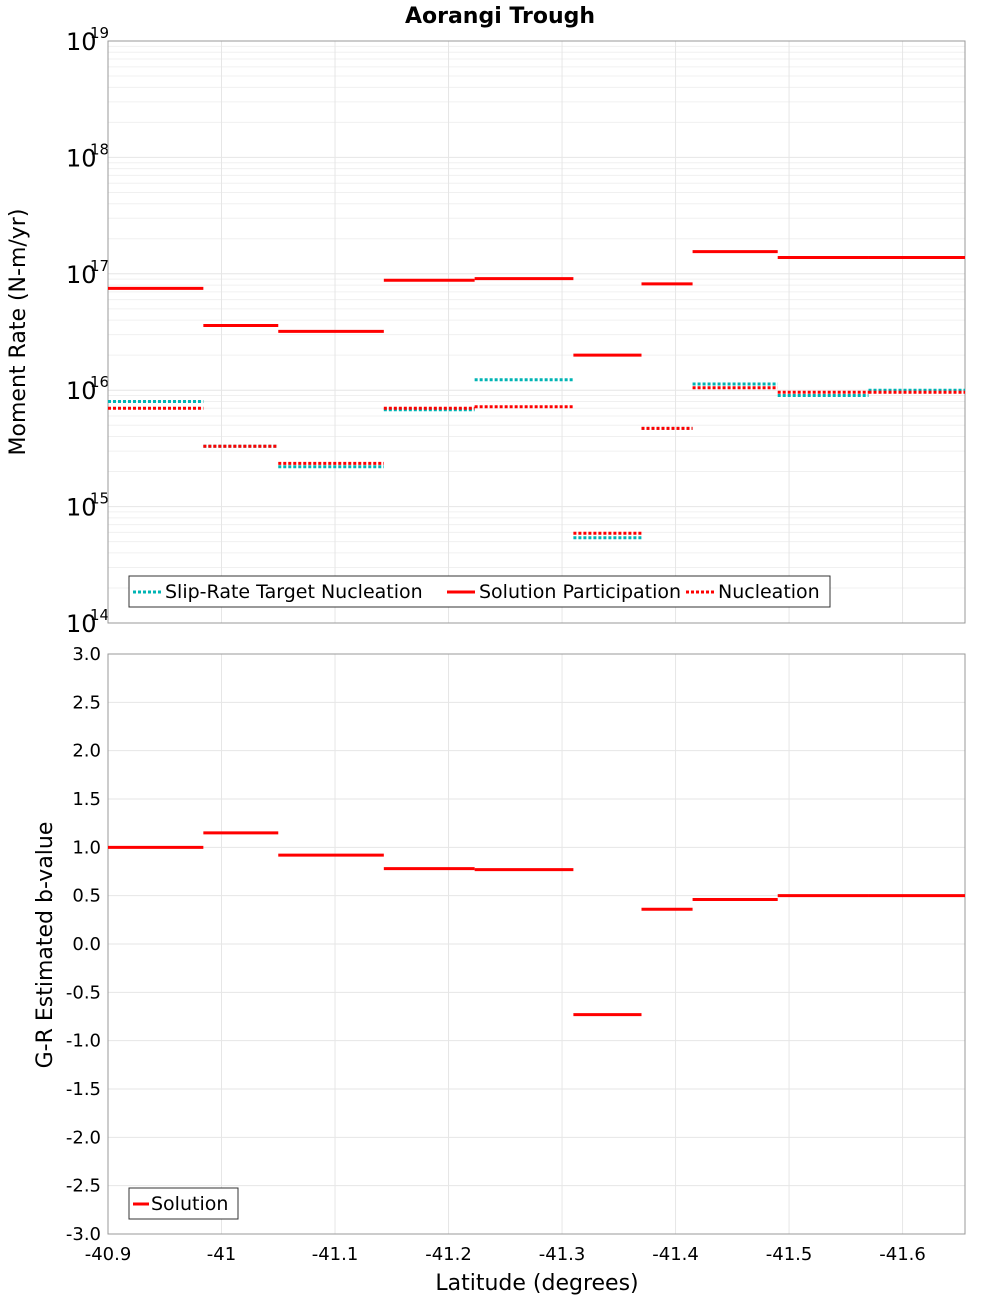 The image size is (1000, 1300). What do you see at coordinates (562, 1254) in the screenshot?
I see `x-tick-label: -41.3` at bounding box center [562, 1254].